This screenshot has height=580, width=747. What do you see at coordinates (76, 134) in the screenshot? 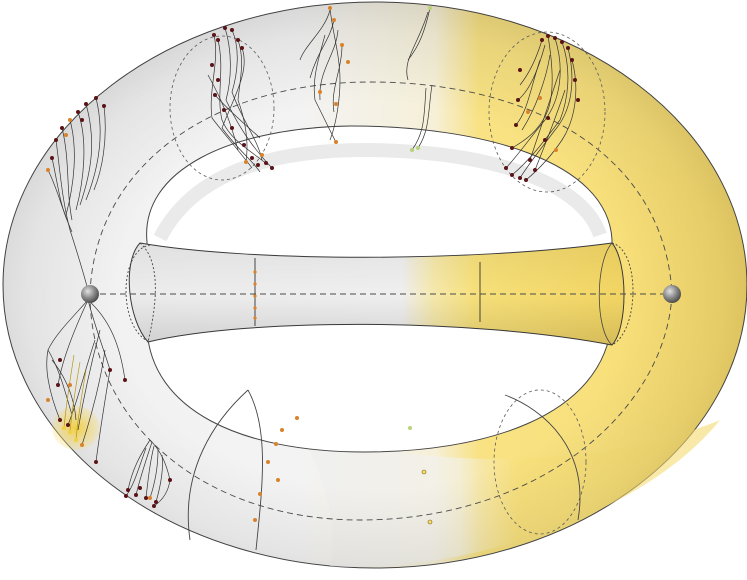
I see `left-upper-tree-nodes` at bounding box center [76, 134].